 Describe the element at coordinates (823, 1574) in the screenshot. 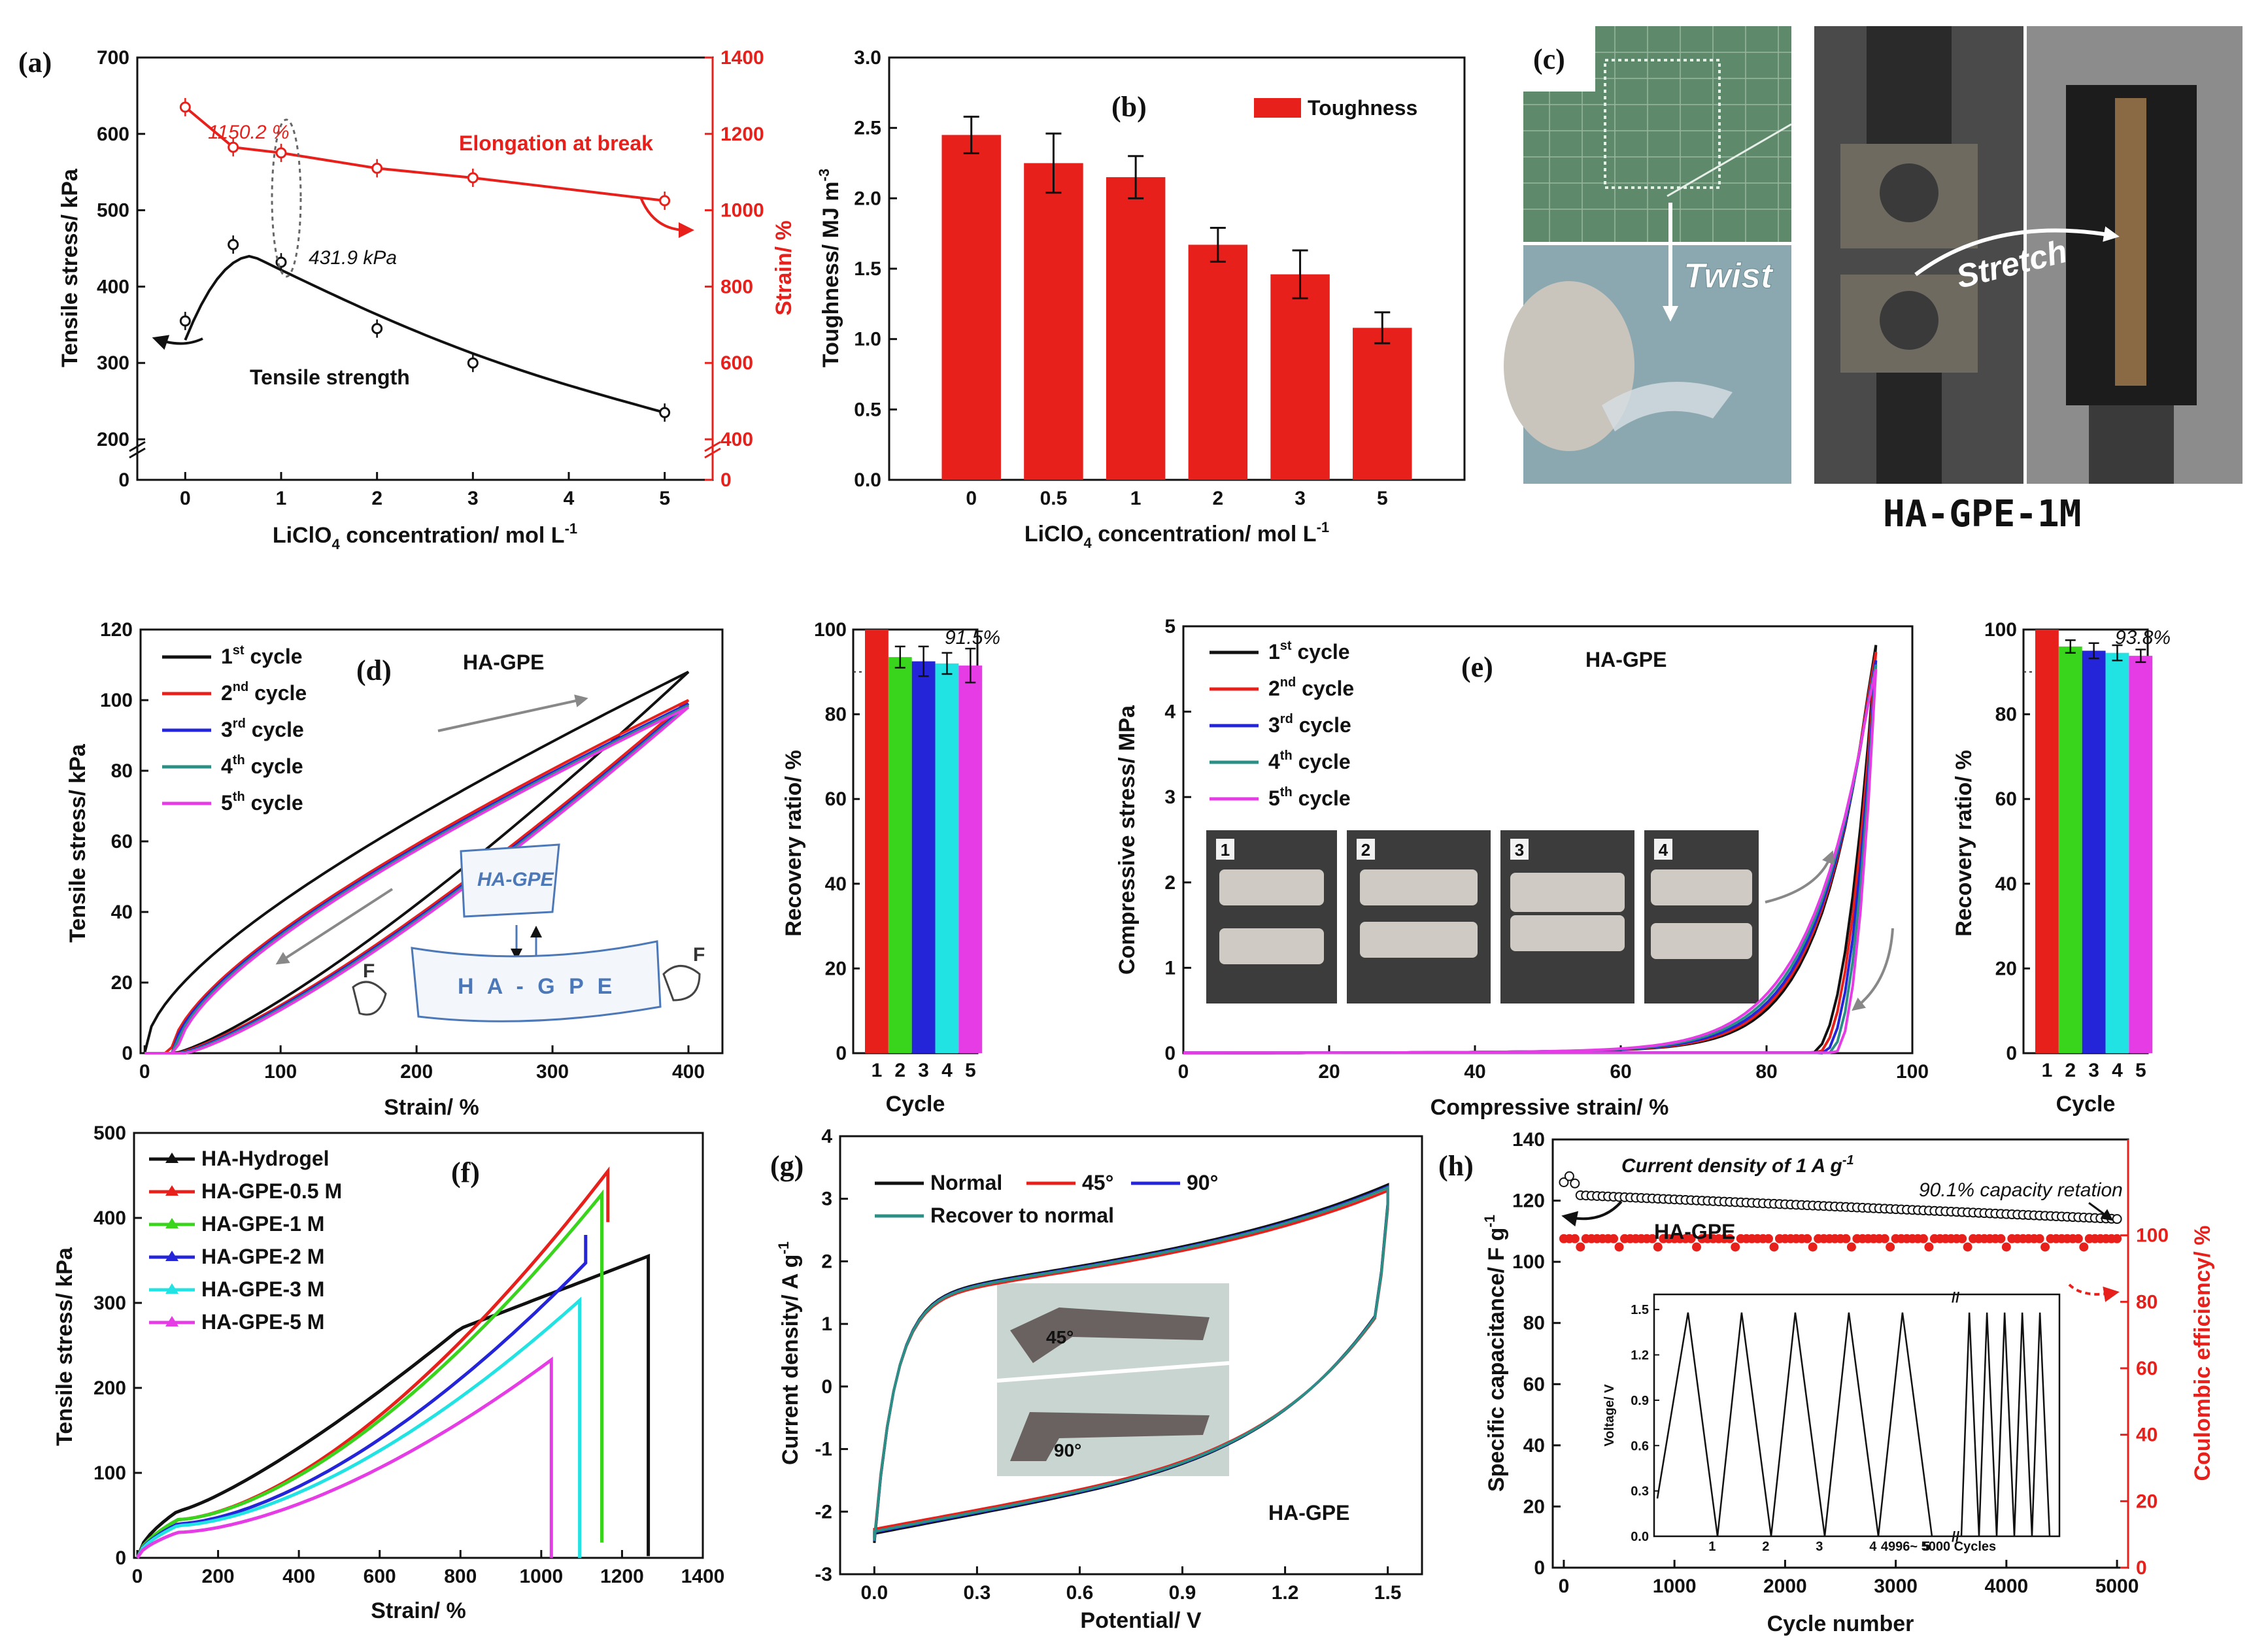

I see `g-ytick--3: -3` at that location.